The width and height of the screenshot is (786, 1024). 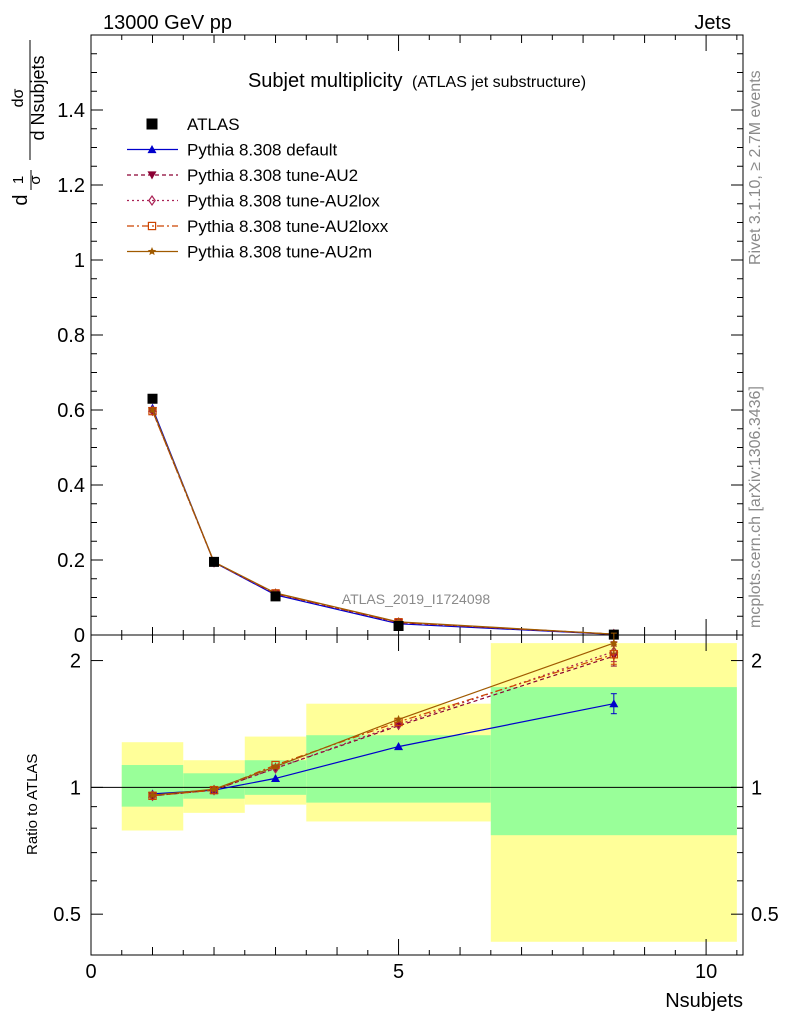 What do you see at coordinates (213, 124) in the screenshot?
I see `legend-label-atlas: ATLAS` at bounding box center [213, 124].